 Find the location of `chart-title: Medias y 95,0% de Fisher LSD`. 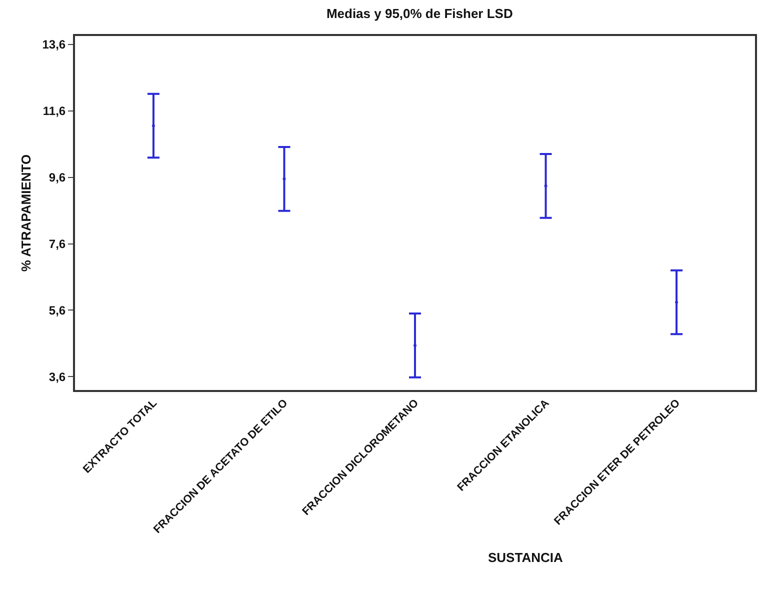

chart-title: Medias y 95,0% de Fisher LSD is located at coordinates (419, 14).